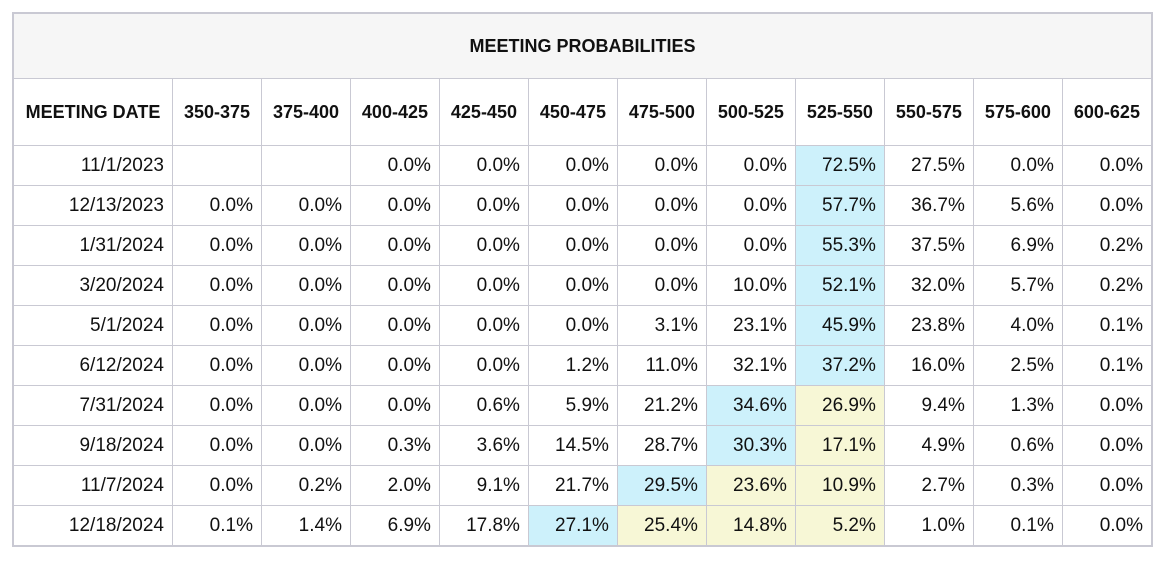 This screenshot has width=1166, height=564. I want to click on probability-cell: 6.9%, so click(394, 526).